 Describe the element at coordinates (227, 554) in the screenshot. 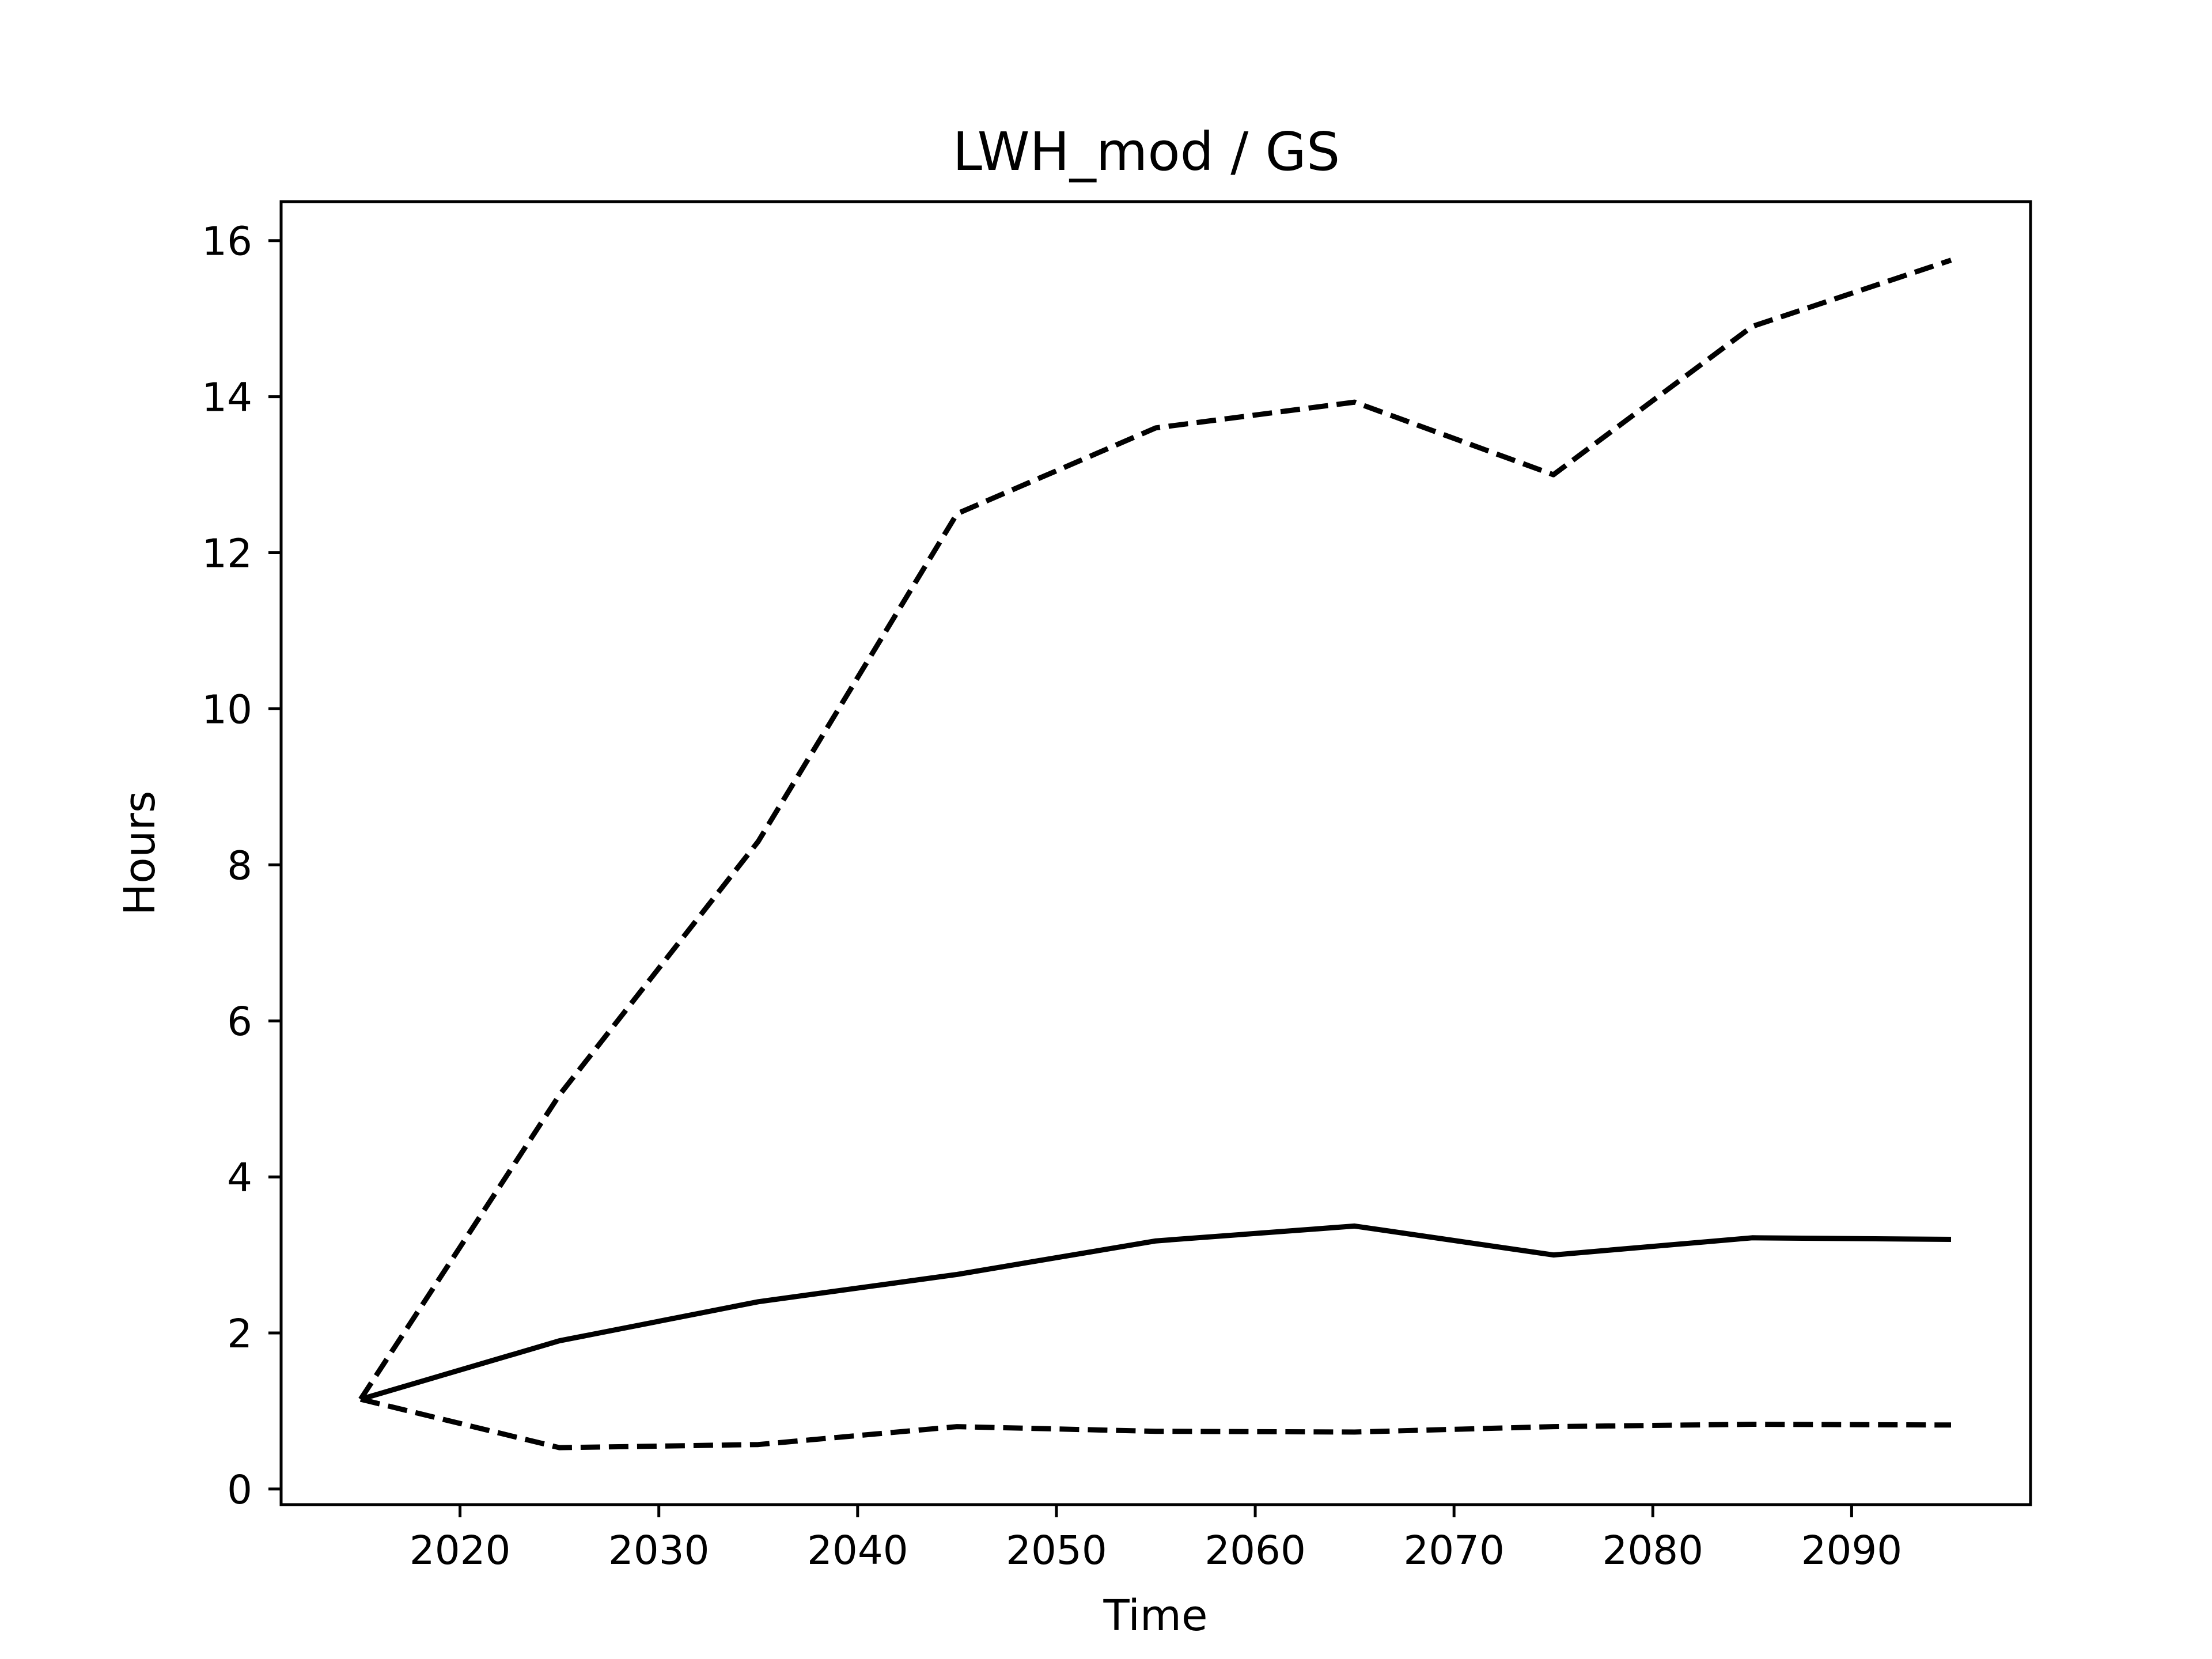

I see `y-tick-label: 12` at that location.